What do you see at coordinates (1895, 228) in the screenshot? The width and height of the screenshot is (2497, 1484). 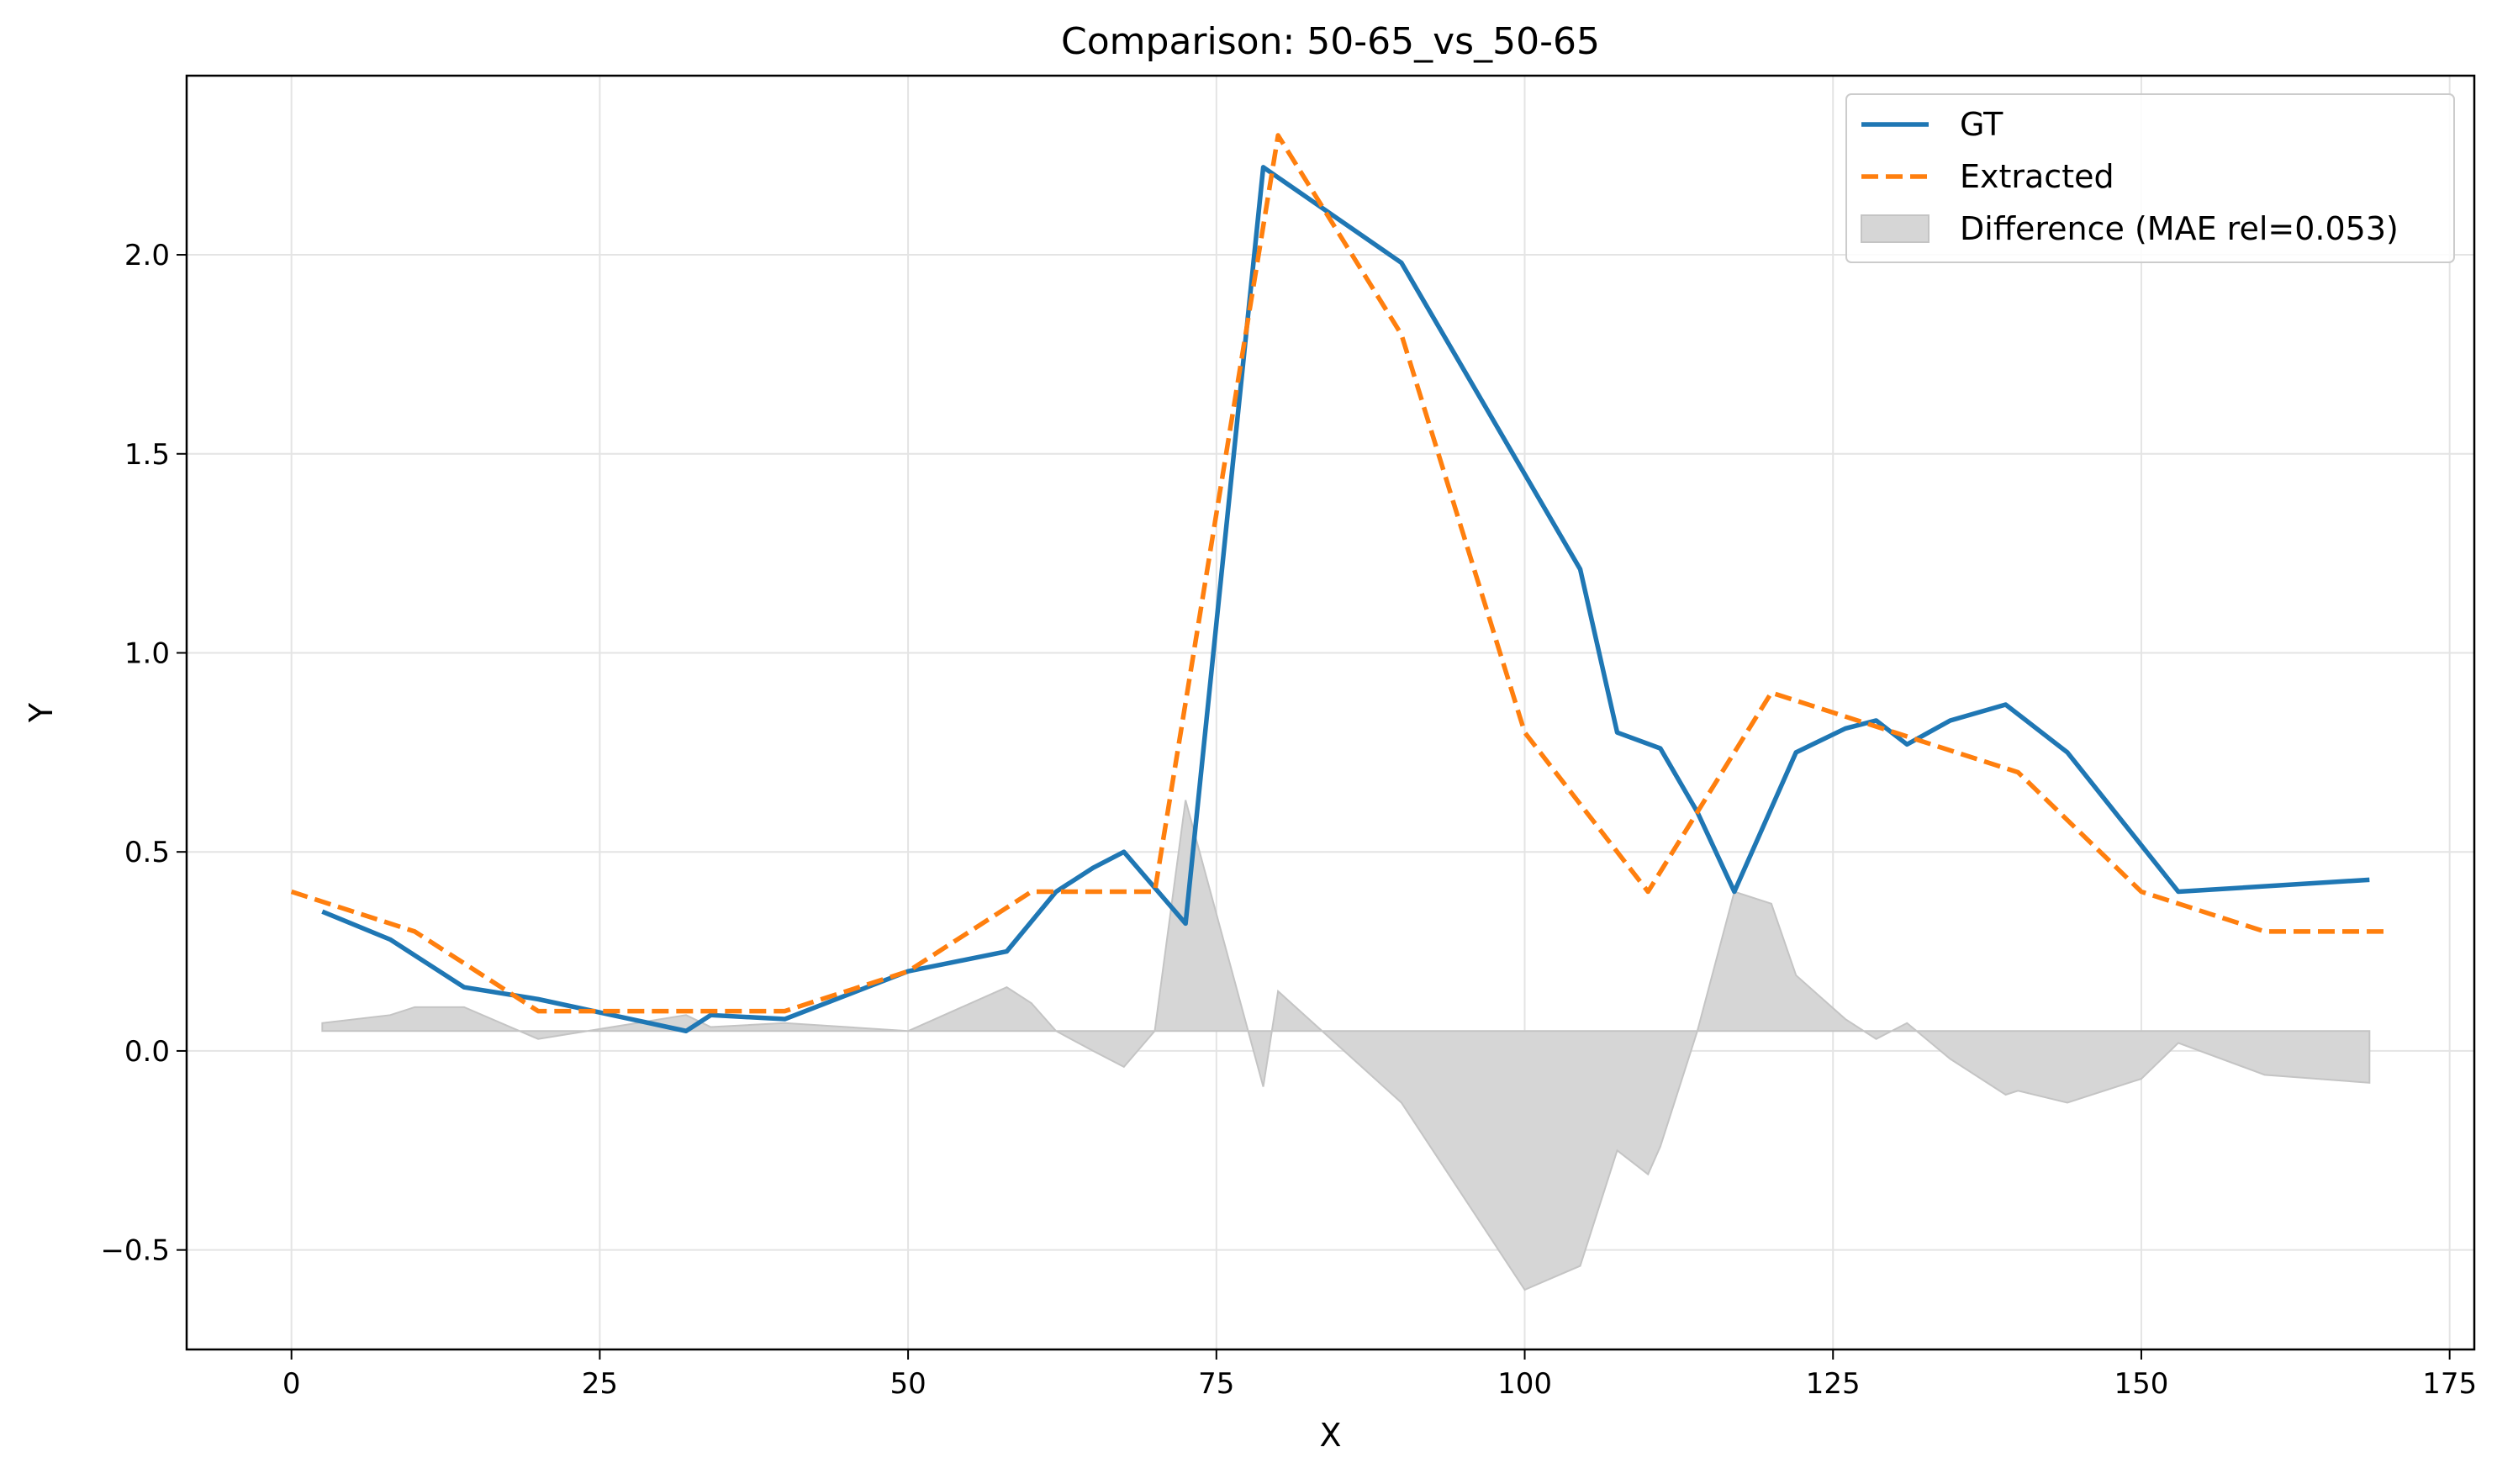 I see `legend-swatch-difference` at bounding box center [1895, 228].